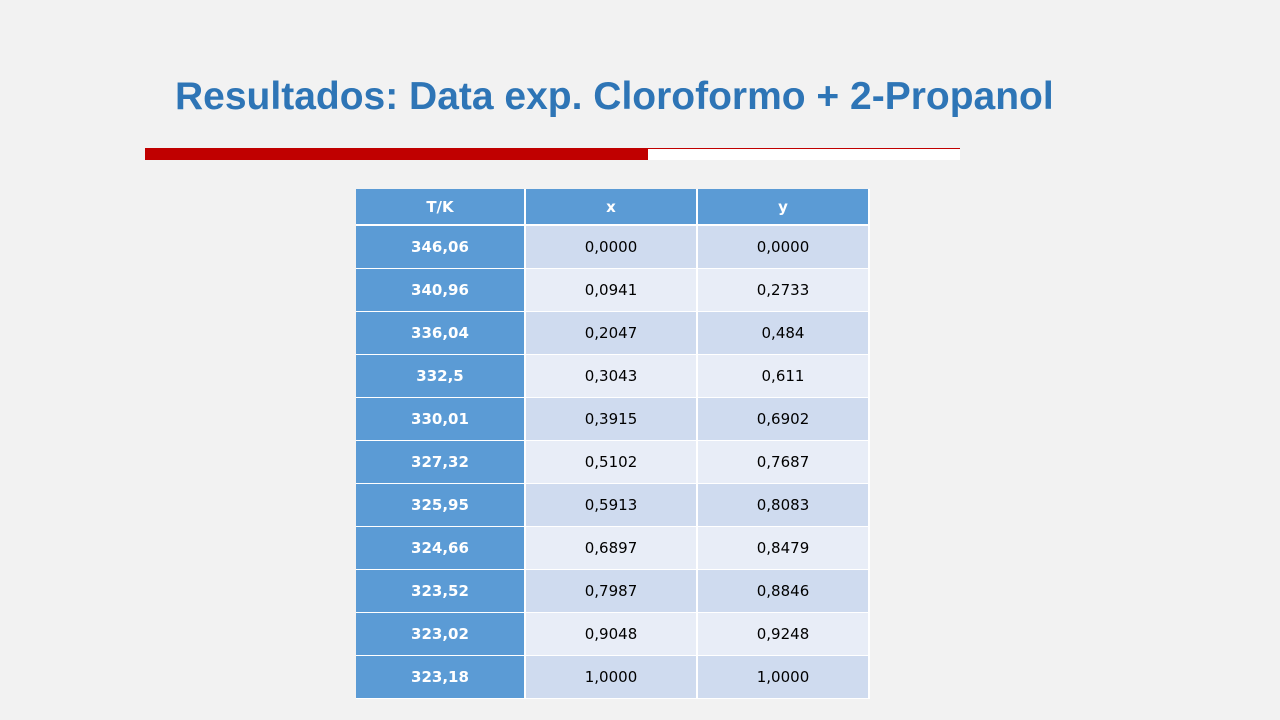  What do you see at coordinates (783, 677) in the screenshot?
I see `cell-y: 1,0000` at bounding box center [783, 677].